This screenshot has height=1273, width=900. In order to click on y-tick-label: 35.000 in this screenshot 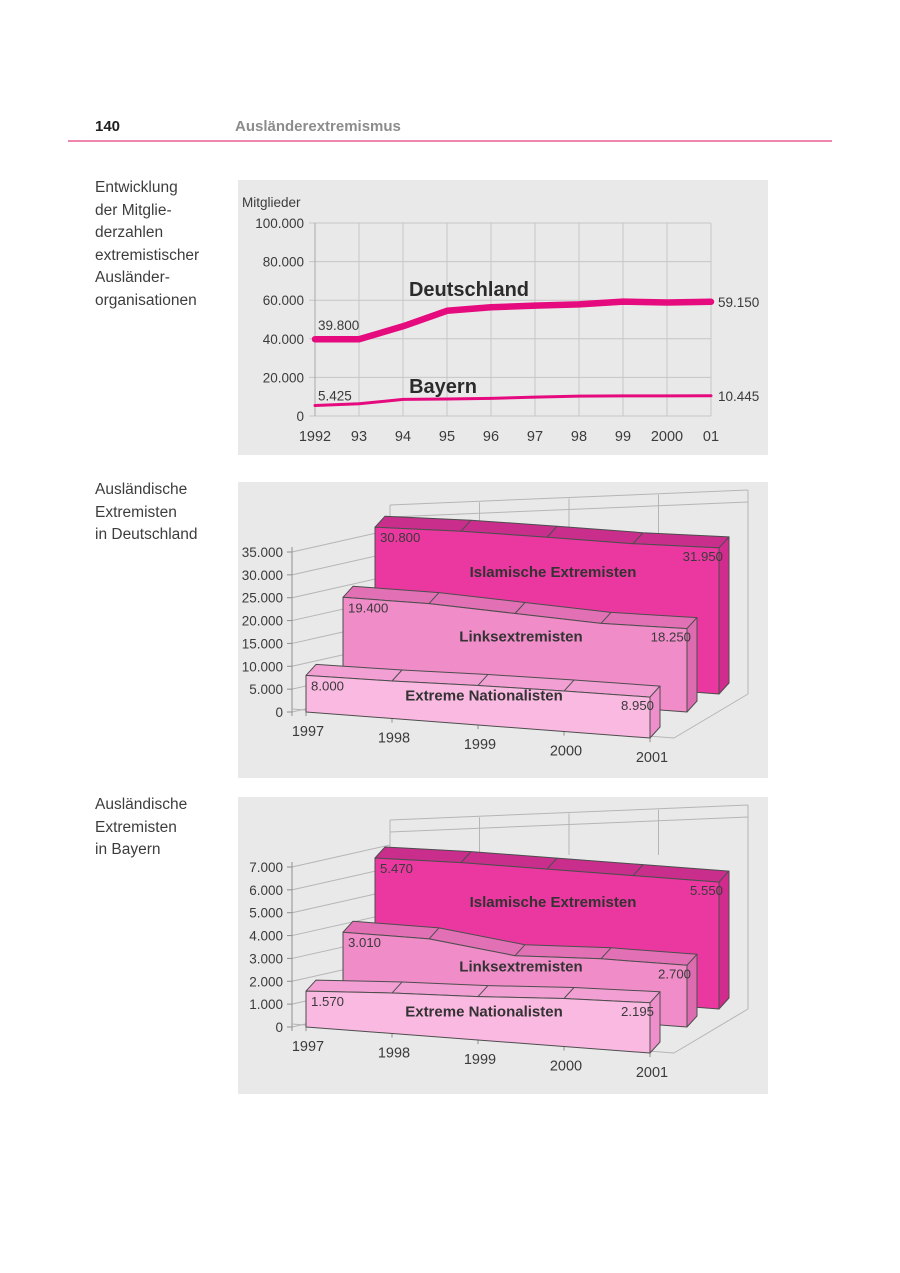, I will do `click(262, 552)`.